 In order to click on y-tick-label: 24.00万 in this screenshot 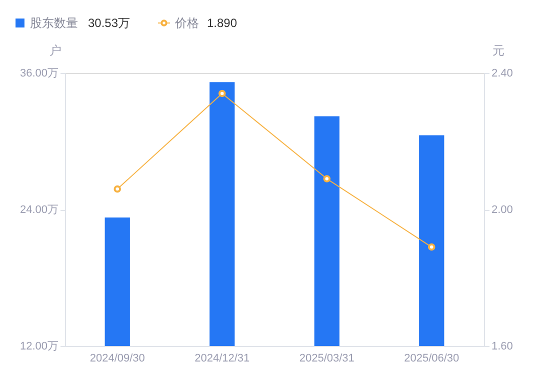, I will do `click(39, 210)`.